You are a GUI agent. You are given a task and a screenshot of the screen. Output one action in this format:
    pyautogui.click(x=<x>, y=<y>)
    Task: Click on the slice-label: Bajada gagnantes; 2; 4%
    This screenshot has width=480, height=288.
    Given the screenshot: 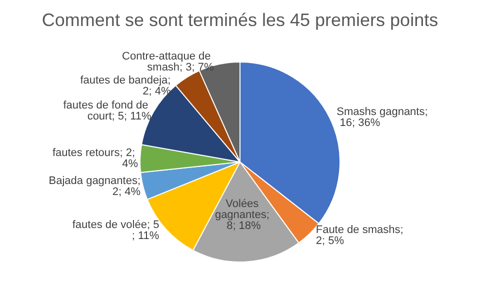 What is the action you would take?
    pyautogui.click(x=94, y=186)
    